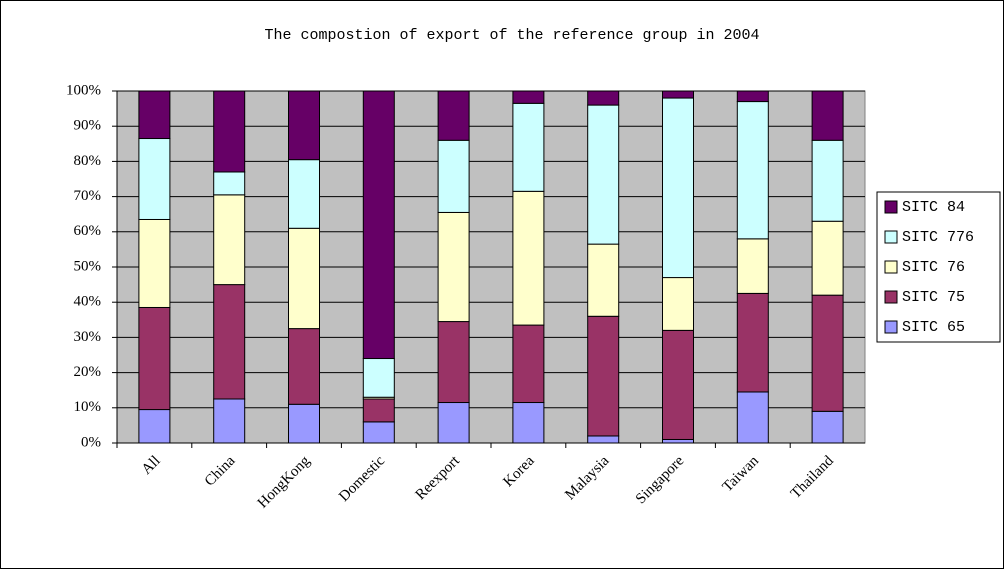  Describe the element at coordinates (938, 237) in the screenshot. I see `legend-label: SITC 776` at that location.